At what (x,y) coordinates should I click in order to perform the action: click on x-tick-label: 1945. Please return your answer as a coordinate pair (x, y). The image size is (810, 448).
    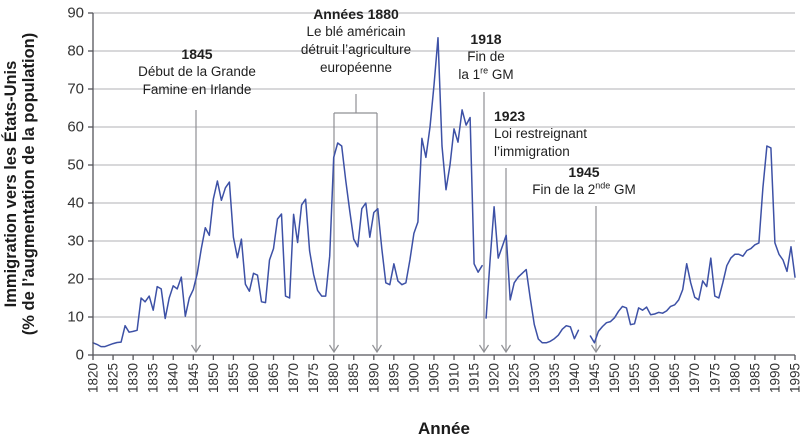
    Looking at the image, I should click on (594, 378).